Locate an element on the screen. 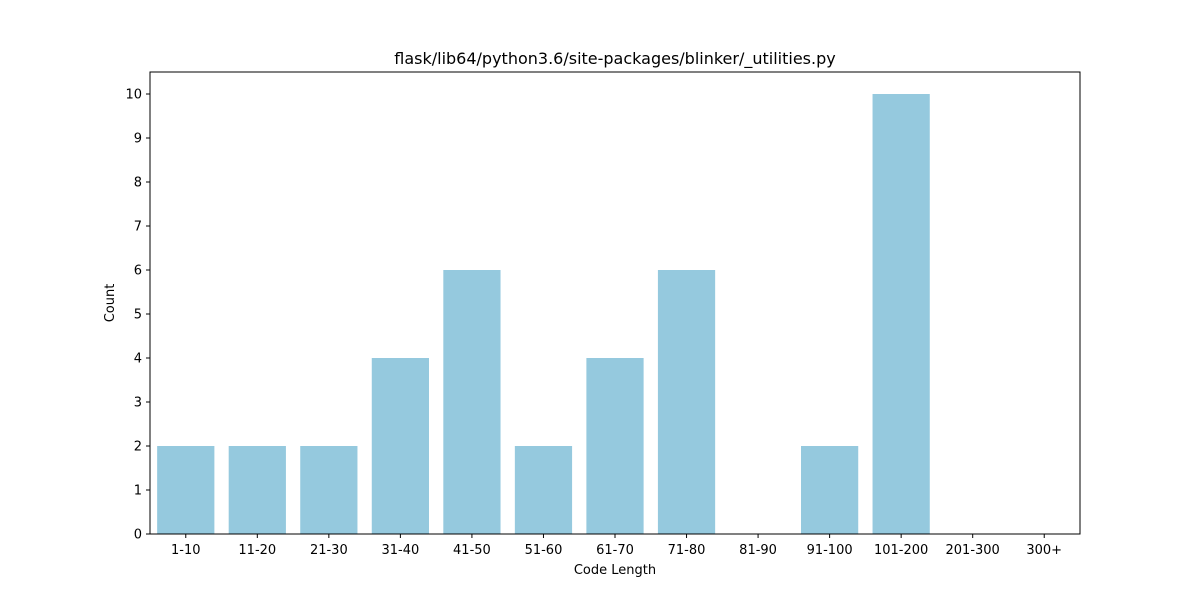 This screenshot has height=600, width=1200. x-tick-label: 61-70 is located at coordinates (615, 550).